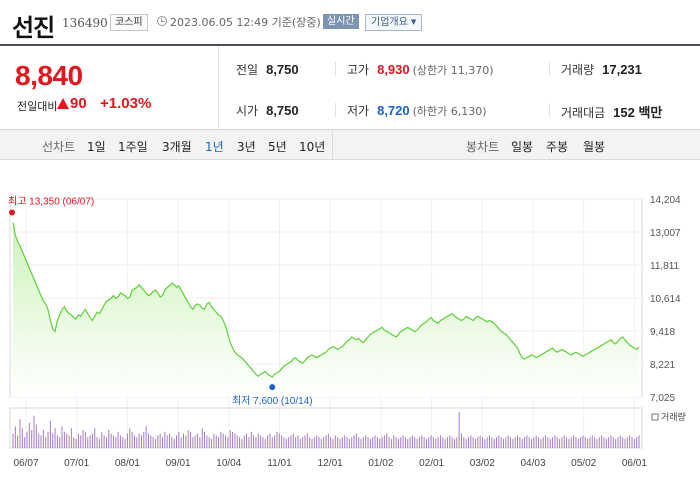 The height and width of the screenshot is (482, 700). What do you see at coordinates (246, 147) in the screenshot?
I see `period-3y: 3년` at bounding box center [246, 147].